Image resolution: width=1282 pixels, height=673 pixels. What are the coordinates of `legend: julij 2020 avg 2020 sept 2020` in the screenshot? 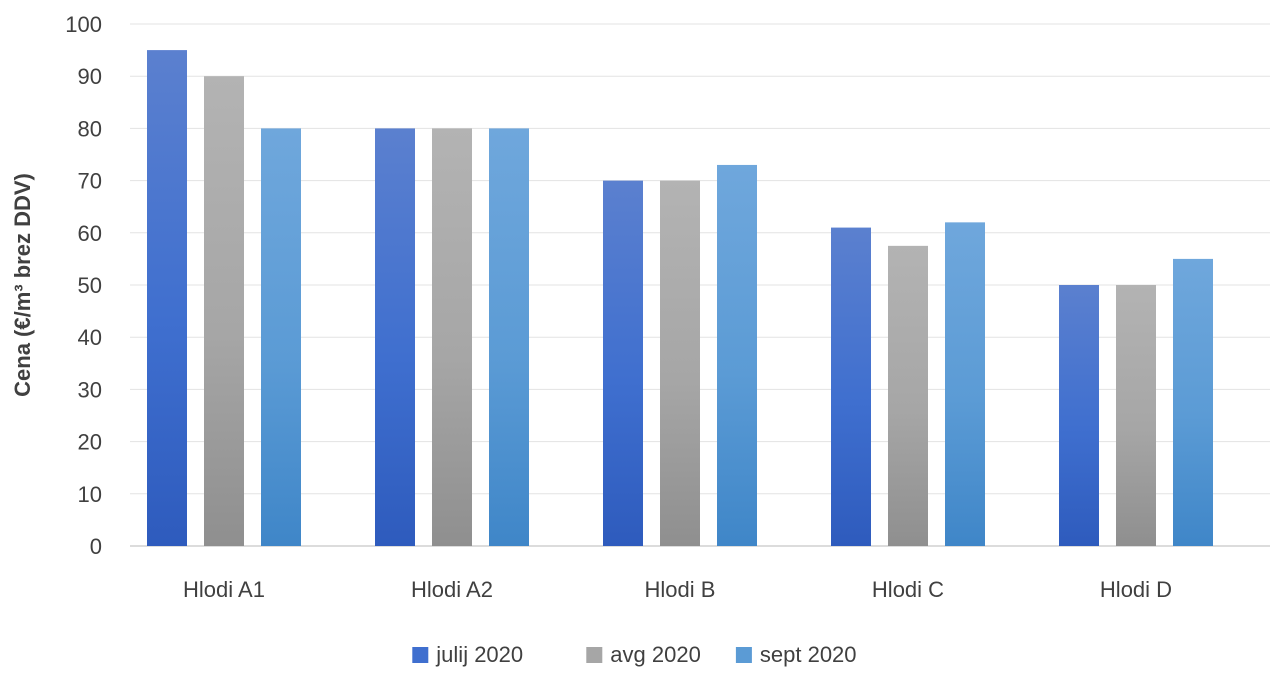 It's located at (634, 654).